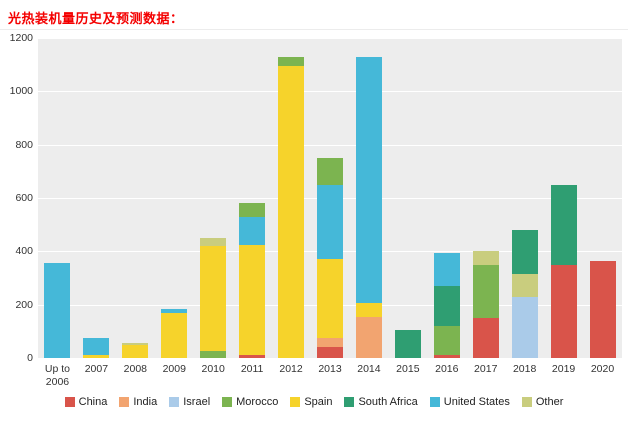 This screenshot has width=628, height=423. I want to click on bar-2019, so click(563, 271).